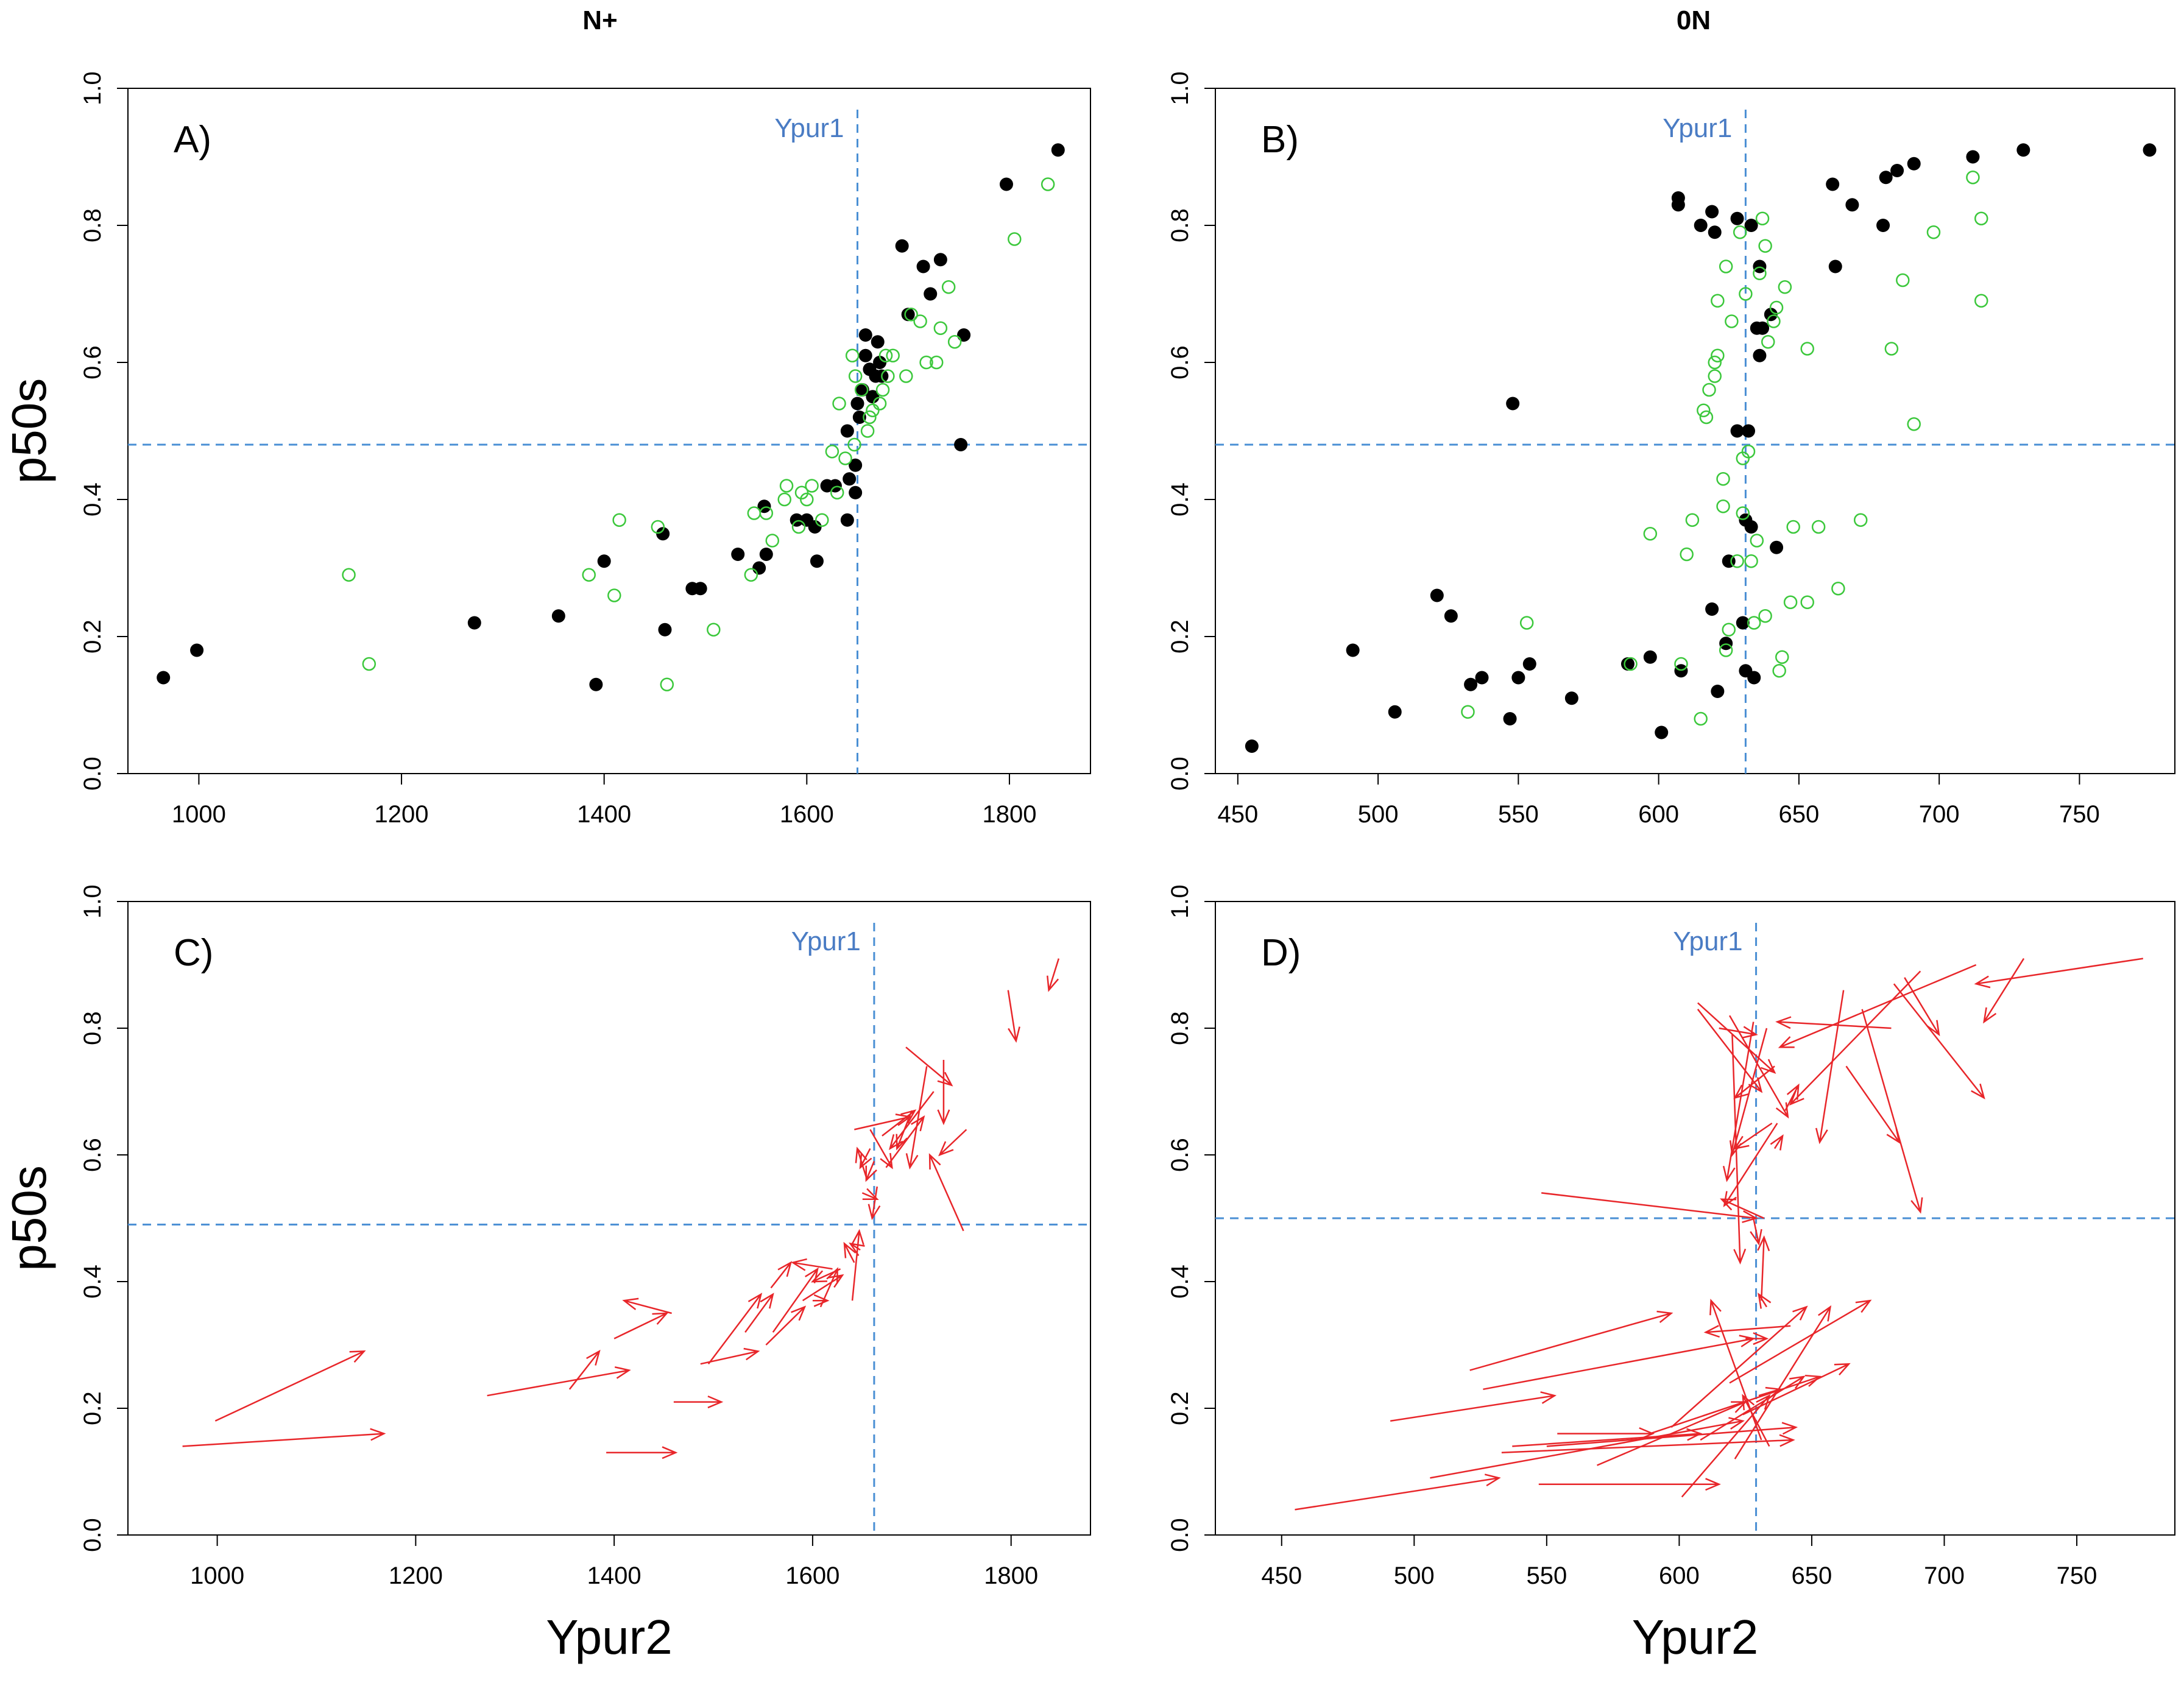 The height and width of the screenshot is (1683, 2184). I want to click on panel-a-y-tick-label: 0.4, so click(92, 499).